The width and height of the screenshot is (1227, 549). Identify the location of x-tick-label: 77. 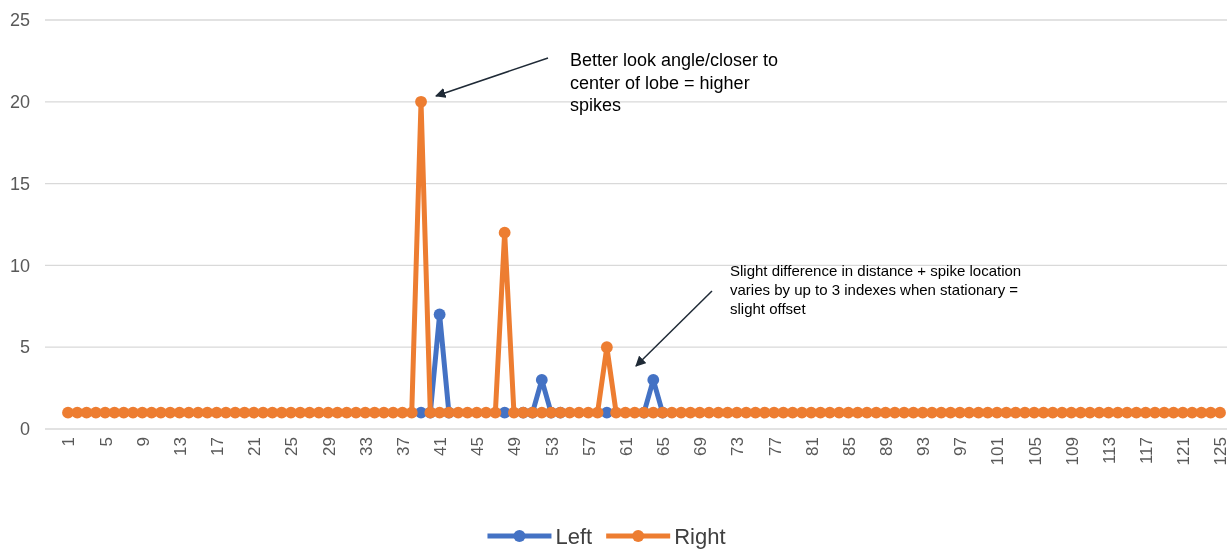
(775, 446).